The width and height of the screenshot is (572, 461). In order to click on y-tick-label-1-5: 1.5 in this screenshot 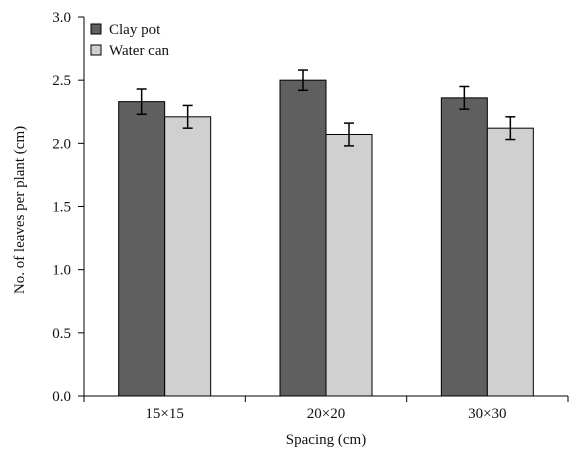, I will do `click(61, 208)`.